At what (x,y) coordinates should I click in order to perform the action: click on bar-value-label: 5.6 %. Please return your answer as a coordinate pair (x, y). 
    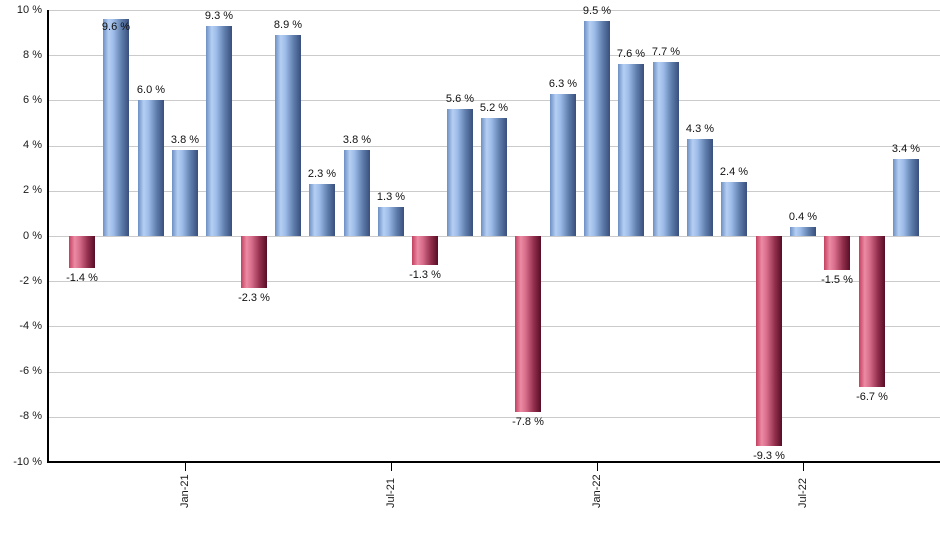
    Looking at the image, I should click on (460, 99).